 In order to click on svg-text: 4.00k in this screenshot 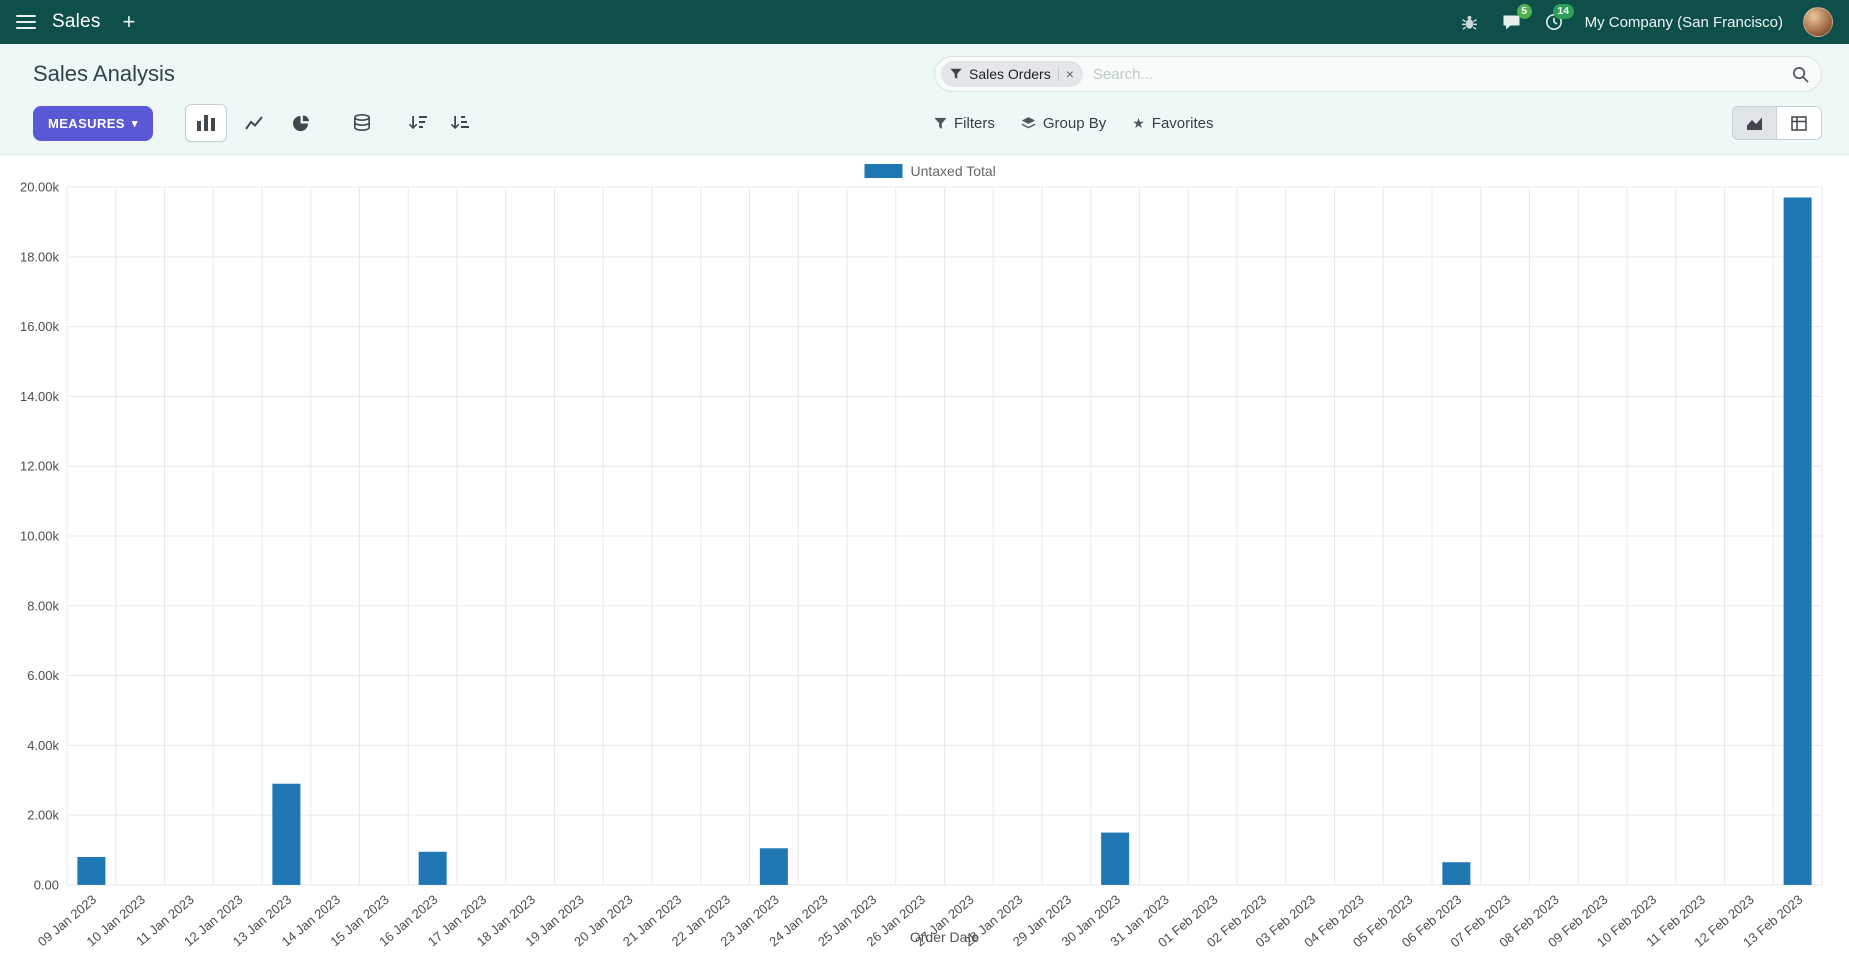, I will do `click(43, 745)`.